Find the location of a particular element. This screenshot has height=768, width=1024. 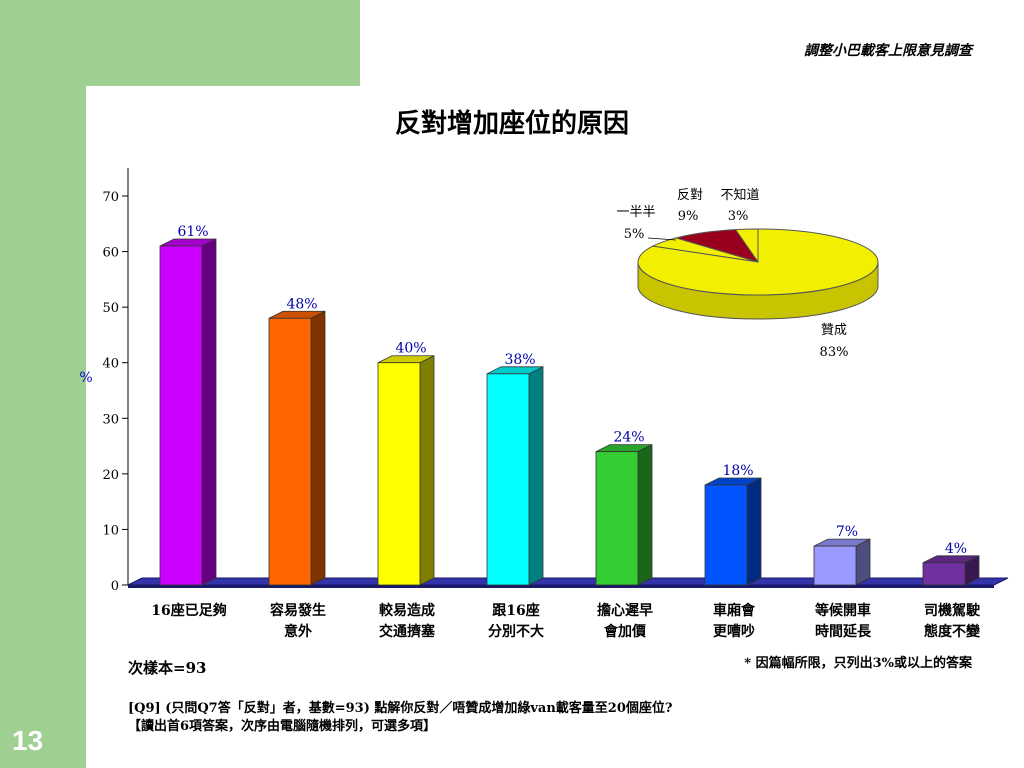

pie-chart is located at coordinates (758, 274).